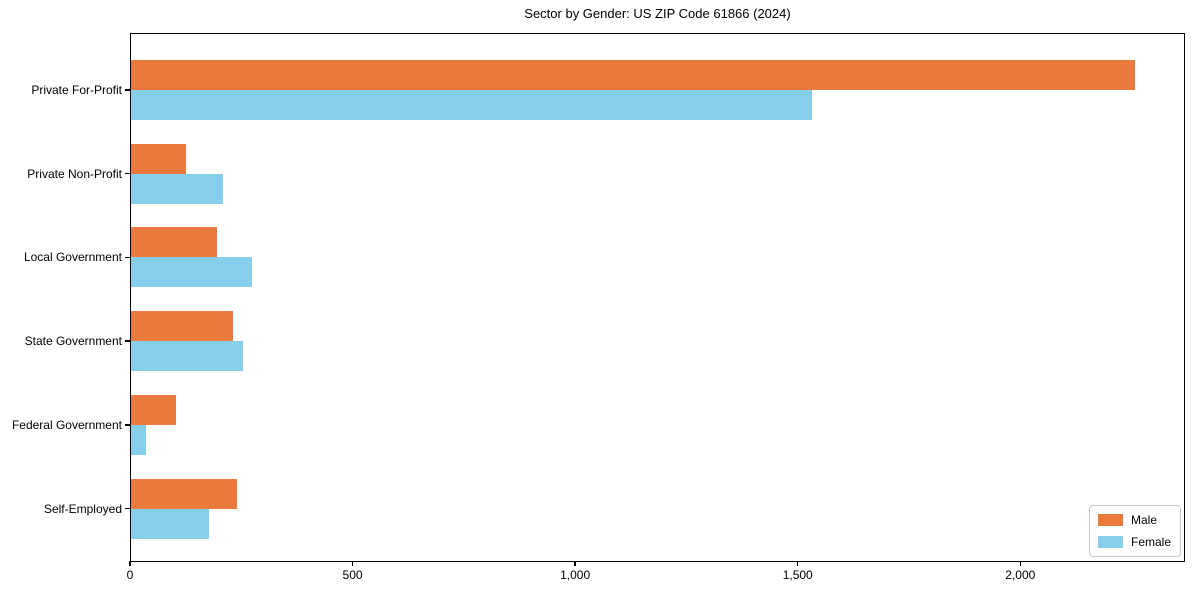 This screenshot has width=1200, height=600. Describe the element at coordinates (82, 508) in the screenshot. I see `y-tick-label-self-employed: Self-Employed` at that location.